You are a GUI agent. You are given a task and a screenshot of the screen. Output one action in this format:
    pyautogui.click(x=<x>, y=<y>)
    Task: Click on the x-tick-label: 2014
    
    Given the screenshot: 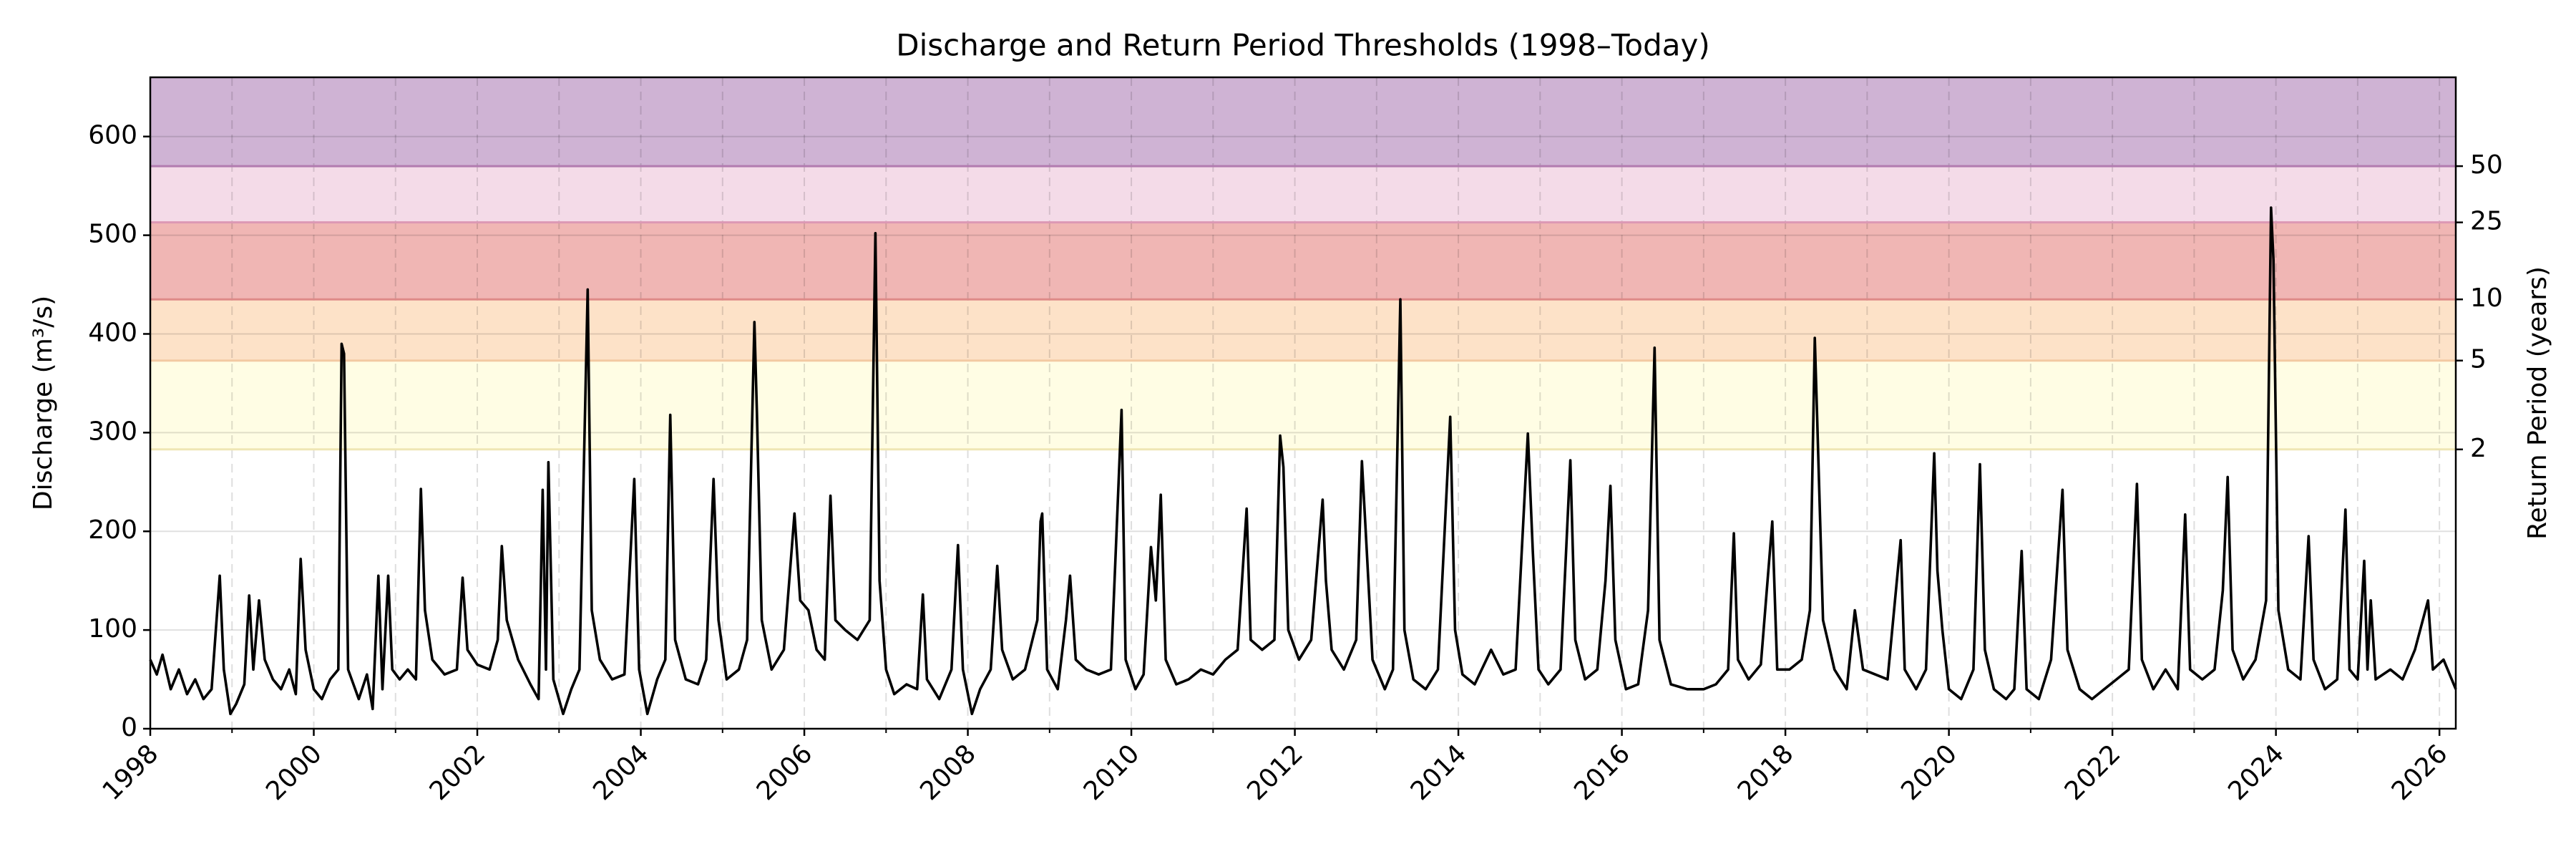 What is the action you would take?
    pyautogui.click(x=1439, y=772)
    